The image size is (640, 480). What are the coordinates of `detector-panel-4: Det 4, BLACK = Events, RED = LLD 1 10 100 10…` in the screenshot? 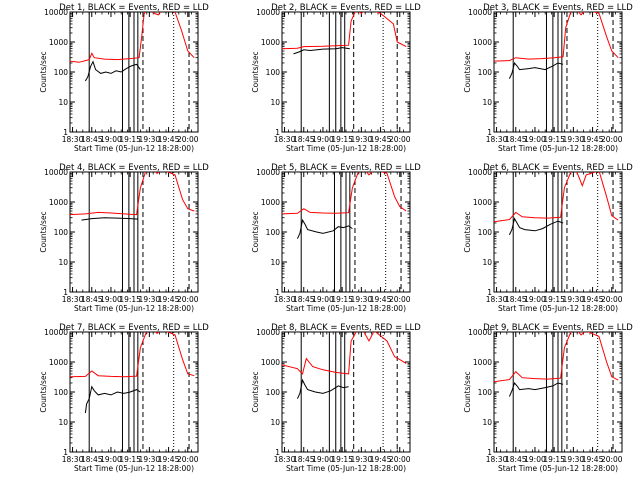 It's located at (124, 238).